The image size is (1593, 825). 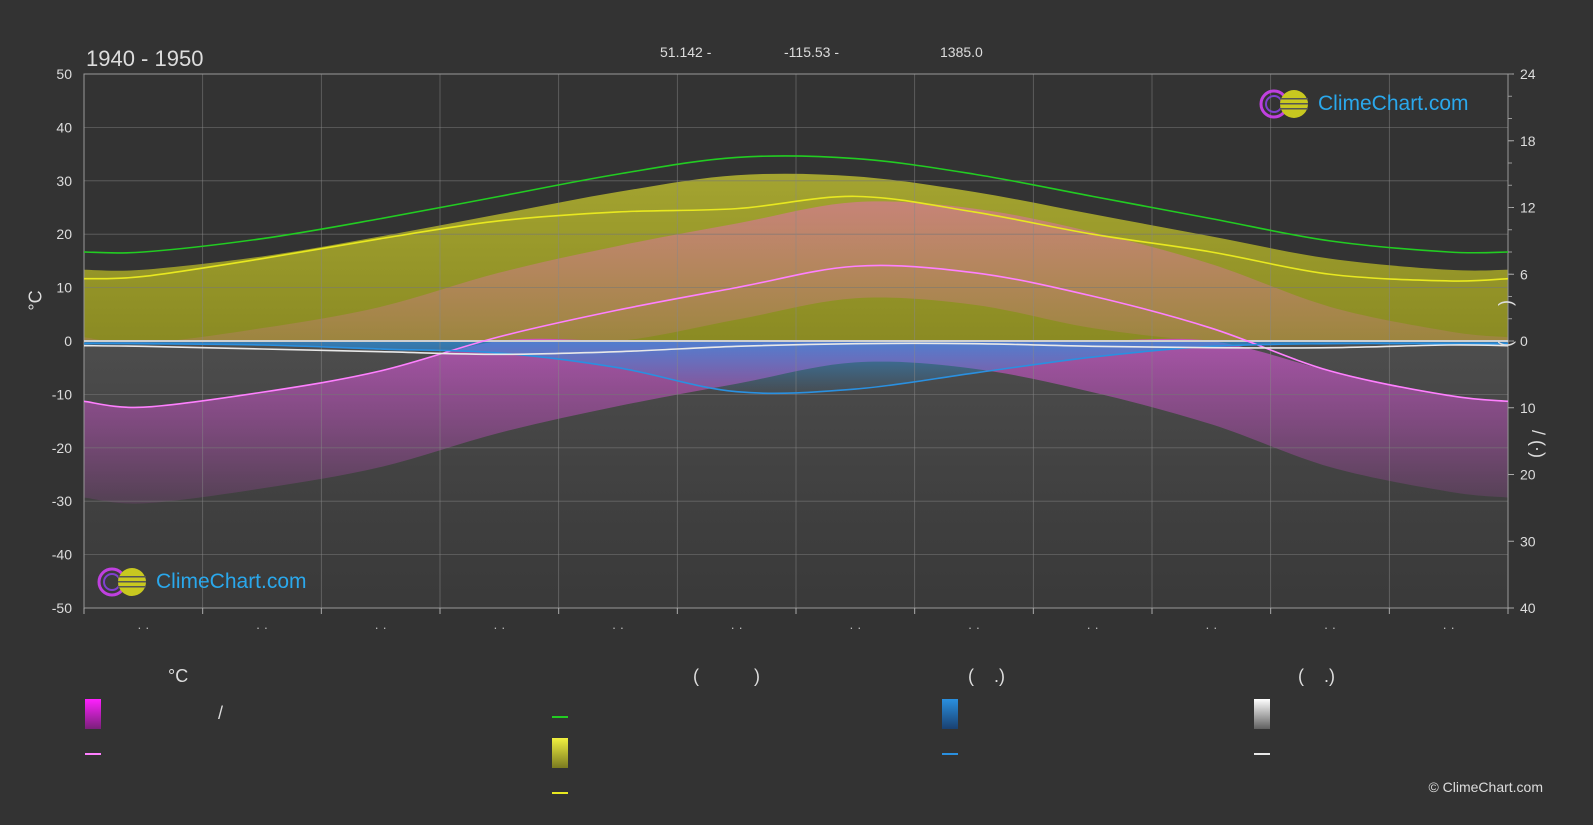 What do you see at coordinates (221, 713) in the screenshot?
I see `legend-temp-slash: /` at bounding box center [221, 713].